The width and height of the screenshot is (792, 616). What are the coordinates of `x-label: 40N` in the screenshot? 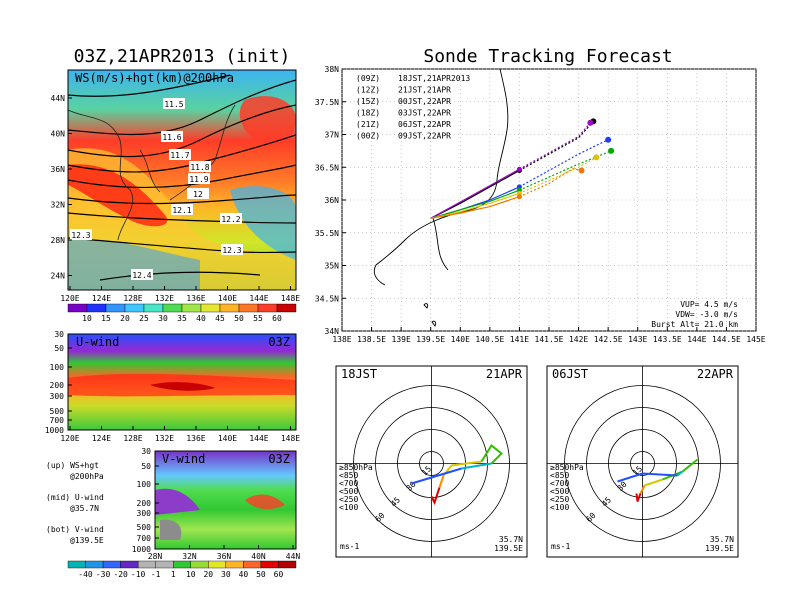 It's located at (258, 556).